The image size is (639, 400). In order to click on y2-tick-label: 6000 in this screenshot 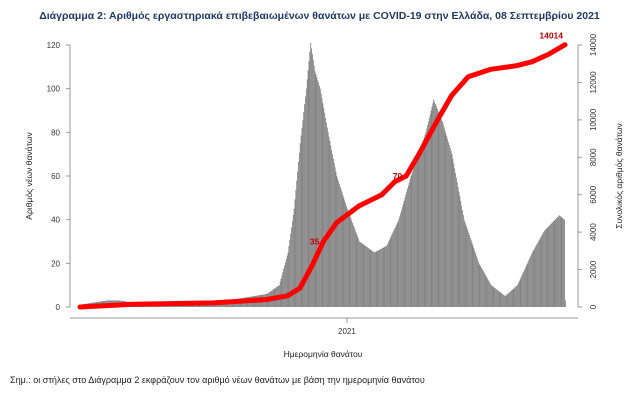, I will do `click(593, 194)`.